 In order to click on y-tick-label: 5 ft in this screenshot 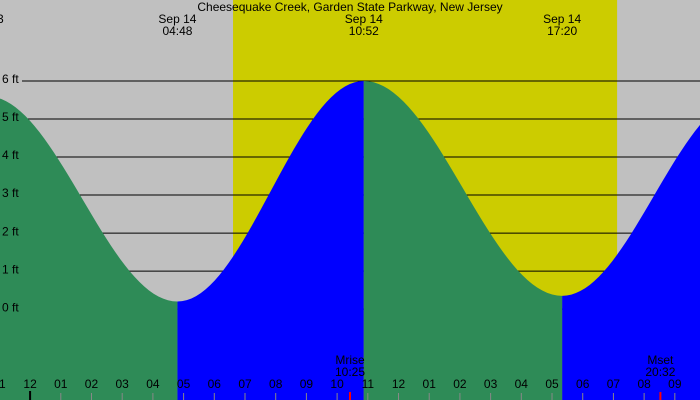, I will do `click(10, 117)`.